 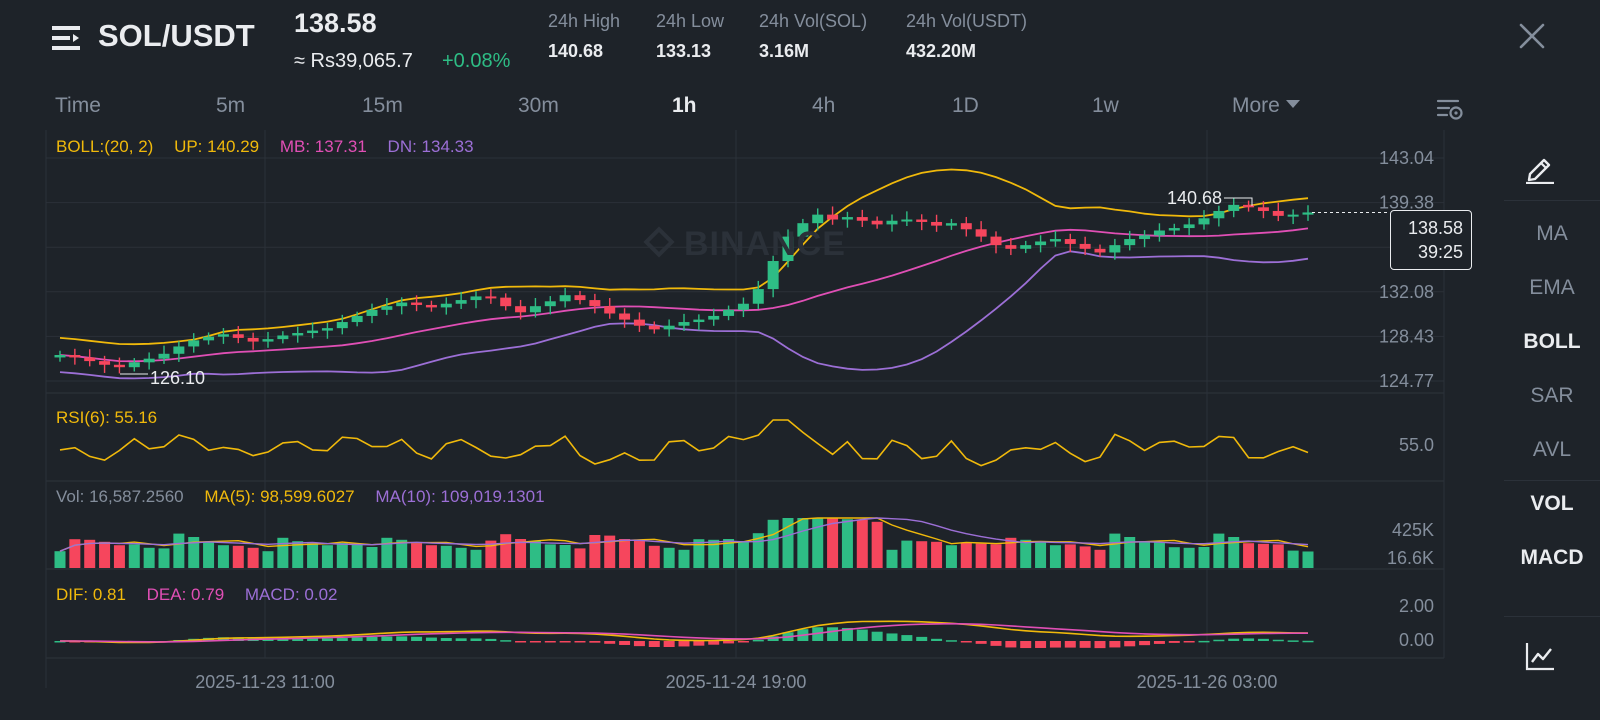 I want to click on indicator-sar: SAR, so click(x=1552, y=395).